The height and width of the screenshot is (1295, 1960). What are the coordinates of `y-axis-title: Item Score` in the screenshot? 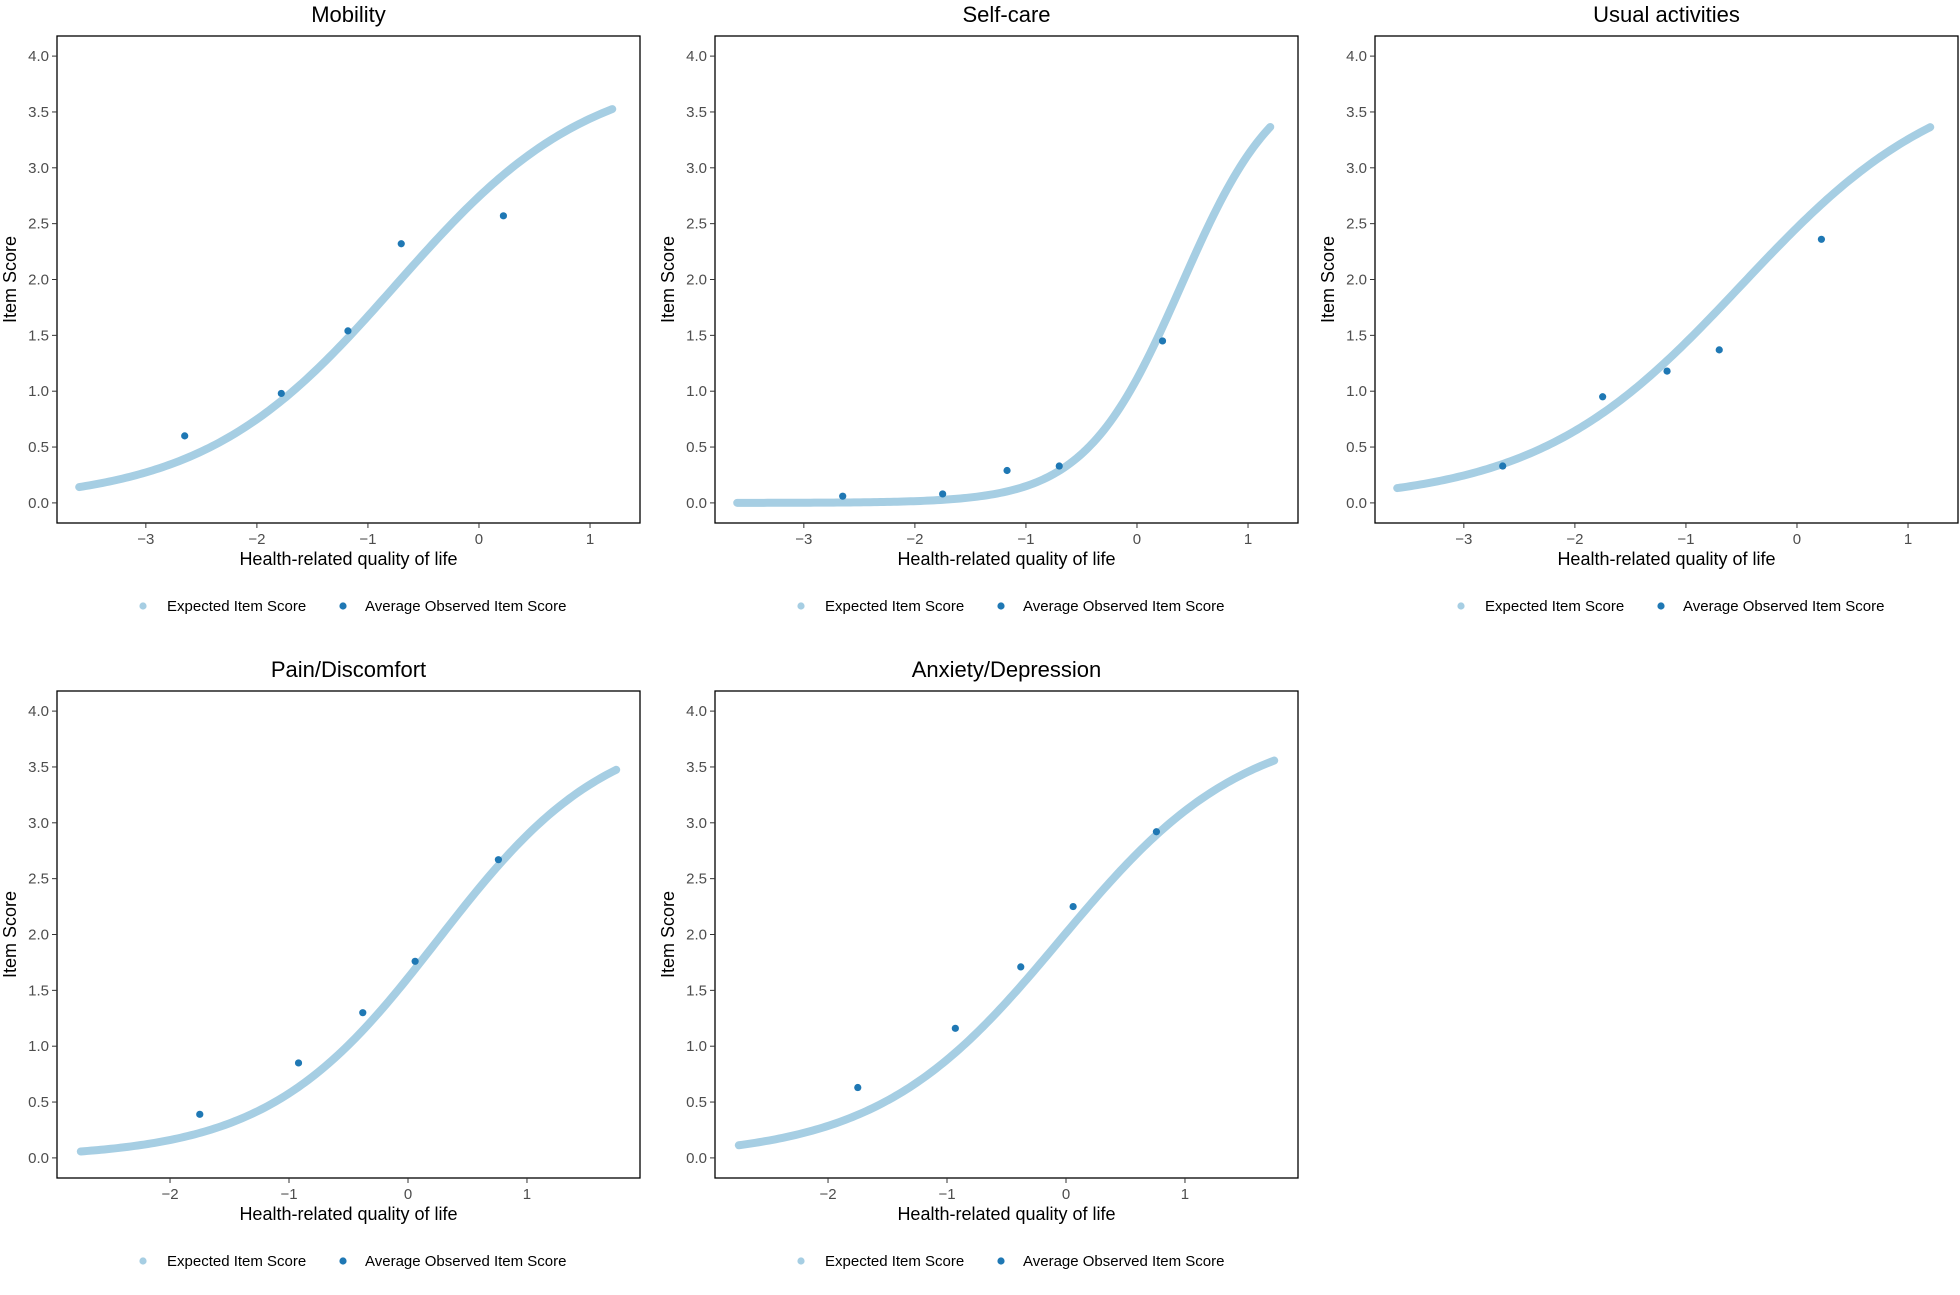 It's located at (668, 279).